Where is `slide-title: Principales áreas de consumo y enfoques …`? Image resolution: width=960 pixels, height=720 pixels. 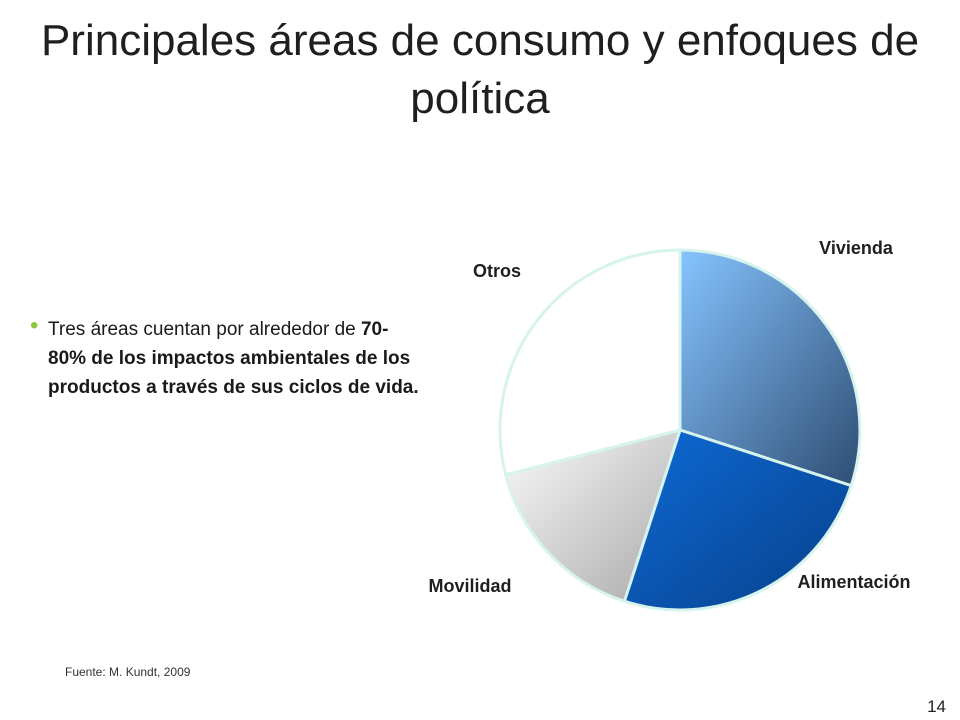
slide-title: Principales áreas de consumo y enfoques … is located at coordinates (480, 69).